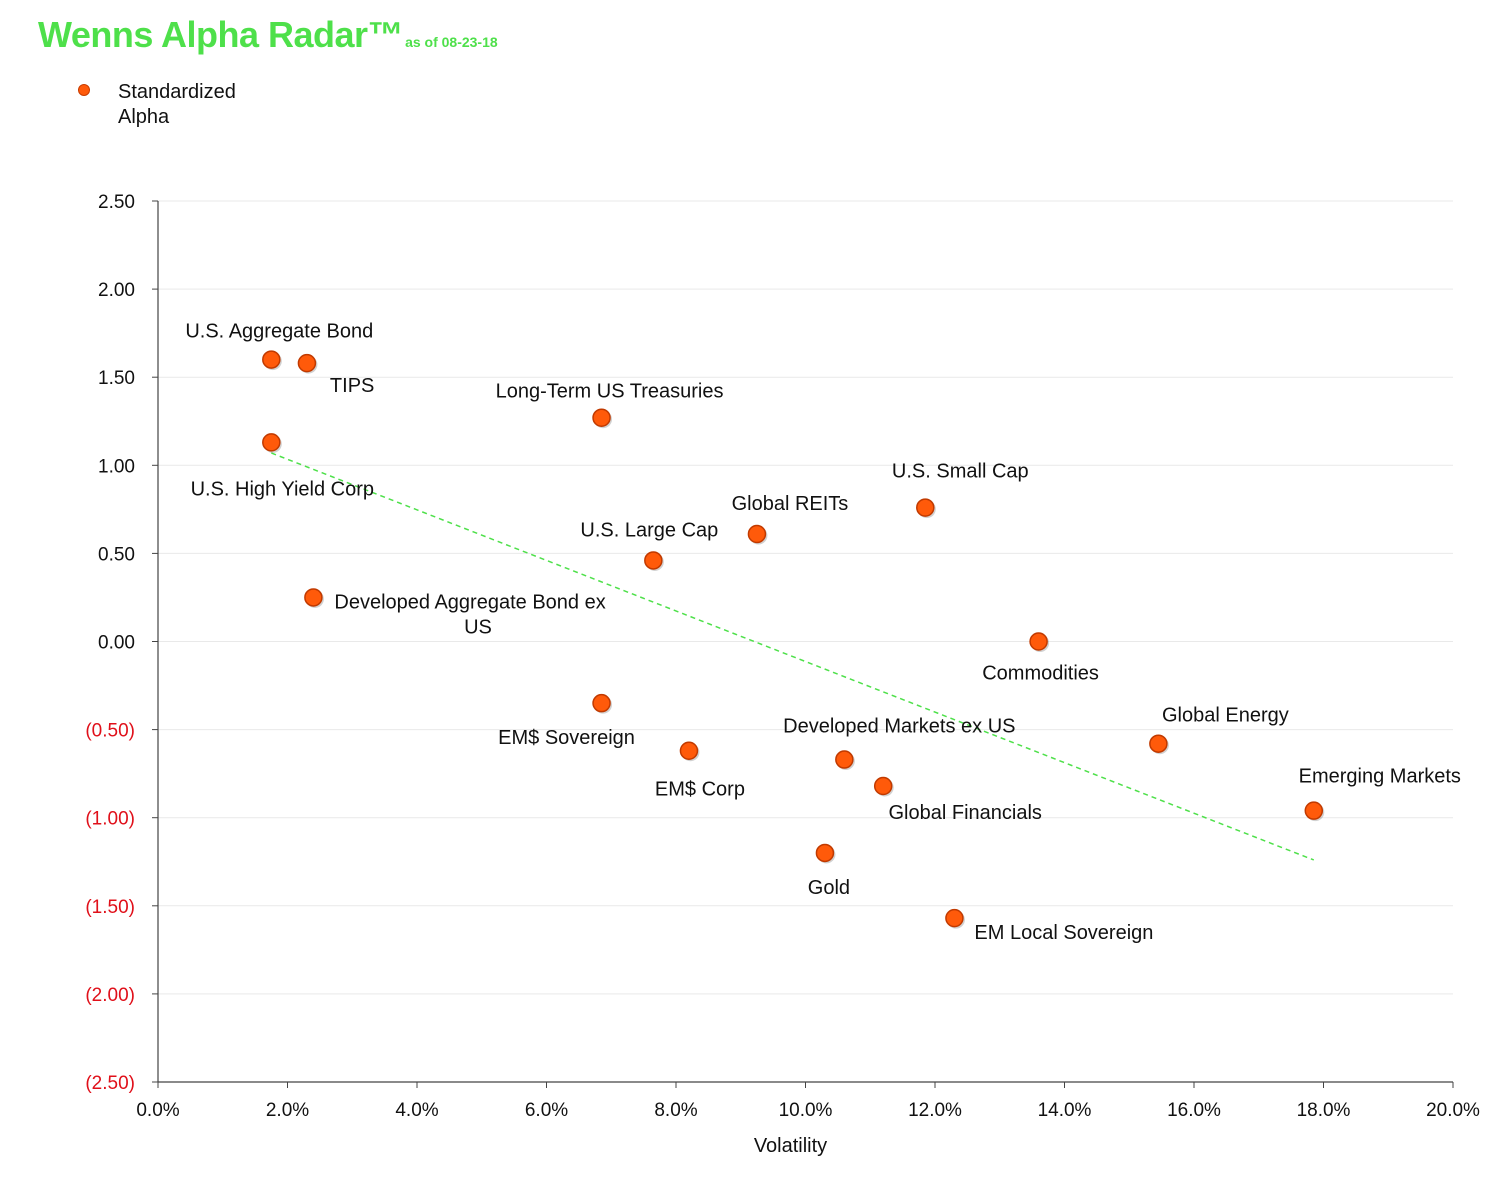 The image size is (1510, 1183). What do you see at coordinates (610, 392) in the screenshot?
I see `data-point-label: Long-Term US Treasuries` at bounding box center [610, 392].